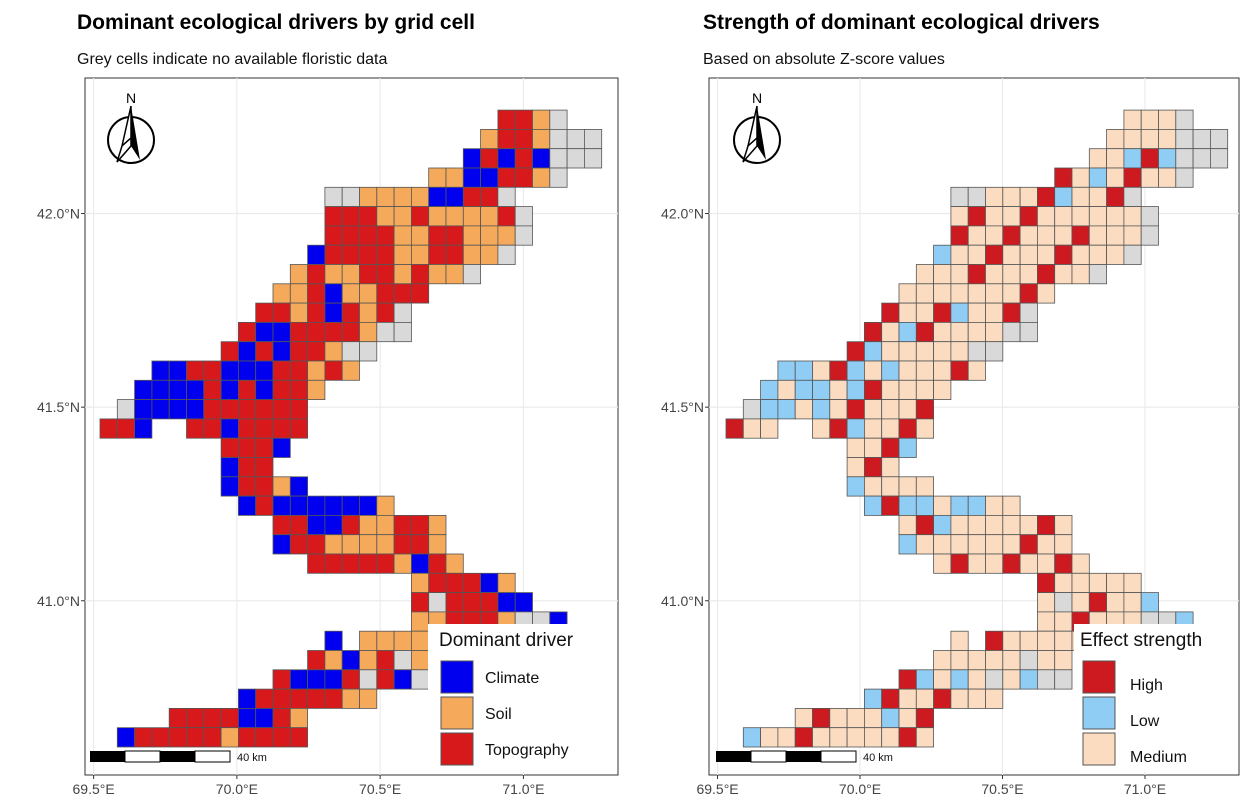  What do you see at coordinates (94, 789) in the screenshot?
I see `x-tick-label: 69.5°E` at bounding box center [94, 789].